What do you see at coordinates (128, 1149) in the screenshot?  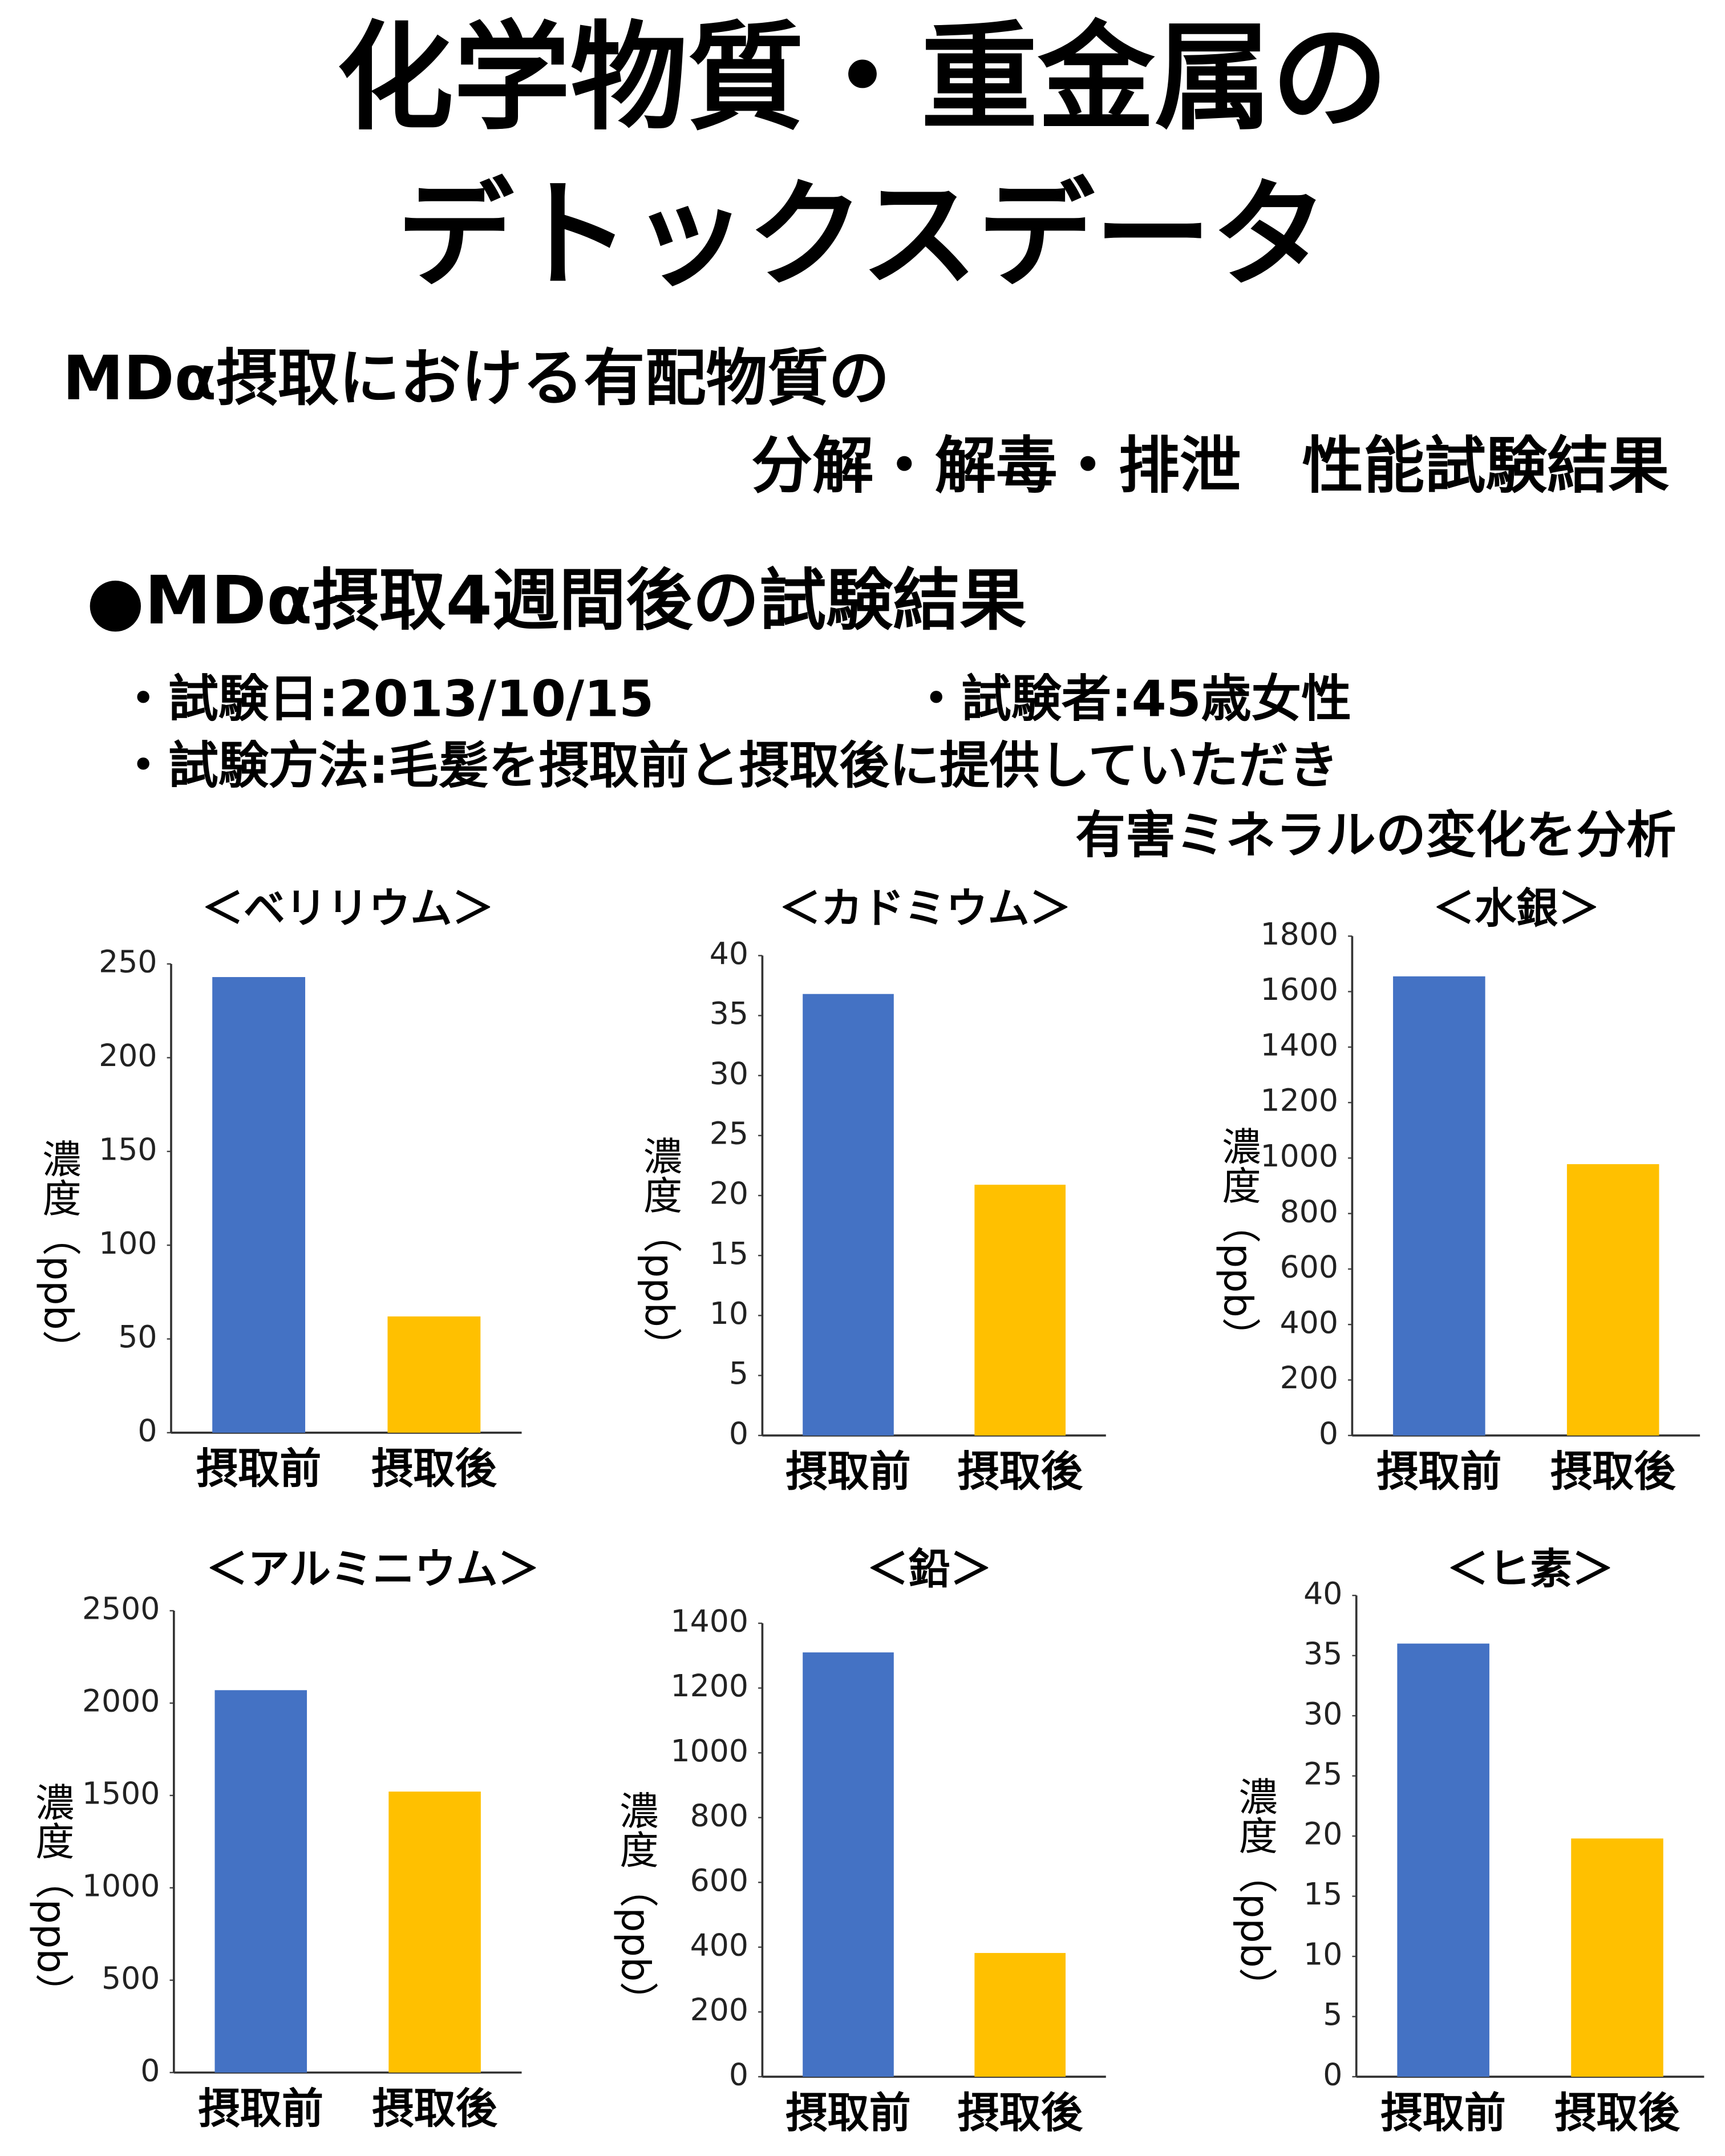 I see `y-tick-label: 150` at bounding box center [128, 1149].